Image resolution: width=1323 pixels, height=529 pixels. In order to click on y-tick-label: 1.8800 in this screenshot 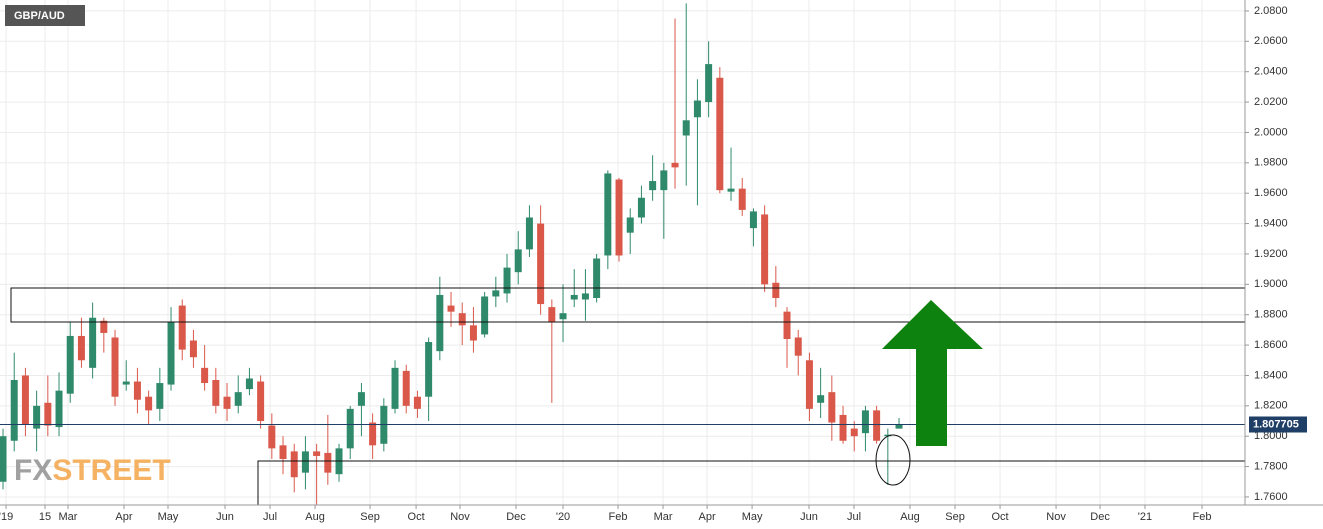, I will do `click(1271, 315)`.